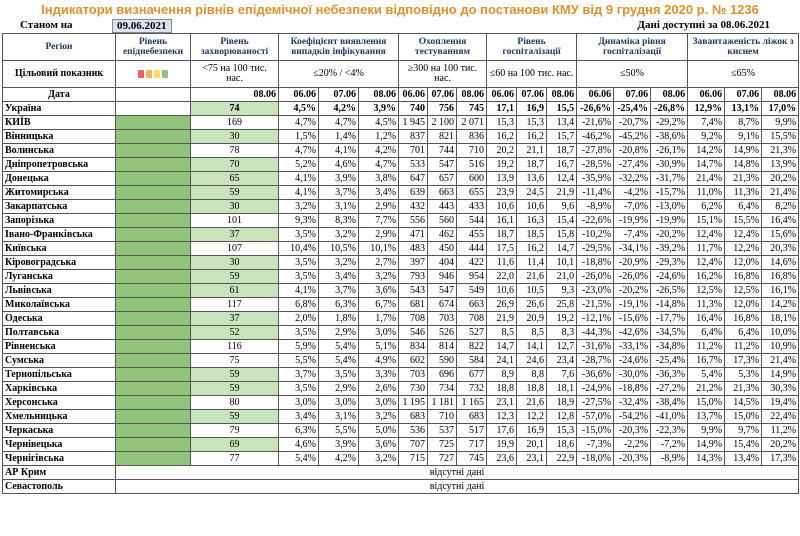 Image resolution: width=800 pixels, height=536 pixels. I want to click on value-cell: 17,0%, so click(780, 108).